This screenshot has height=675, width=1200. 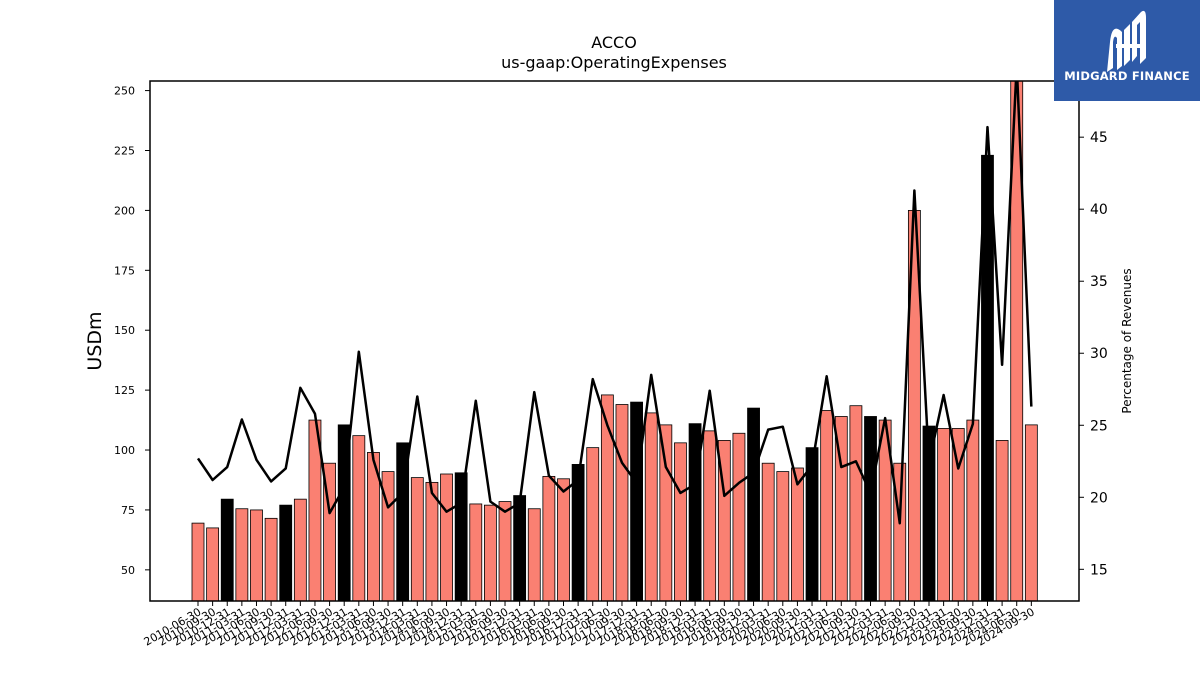 What do you see at coordinates (124, 270) in the screenshot?
I see `y-tick-label: 175` at bounding box center [124, 270].